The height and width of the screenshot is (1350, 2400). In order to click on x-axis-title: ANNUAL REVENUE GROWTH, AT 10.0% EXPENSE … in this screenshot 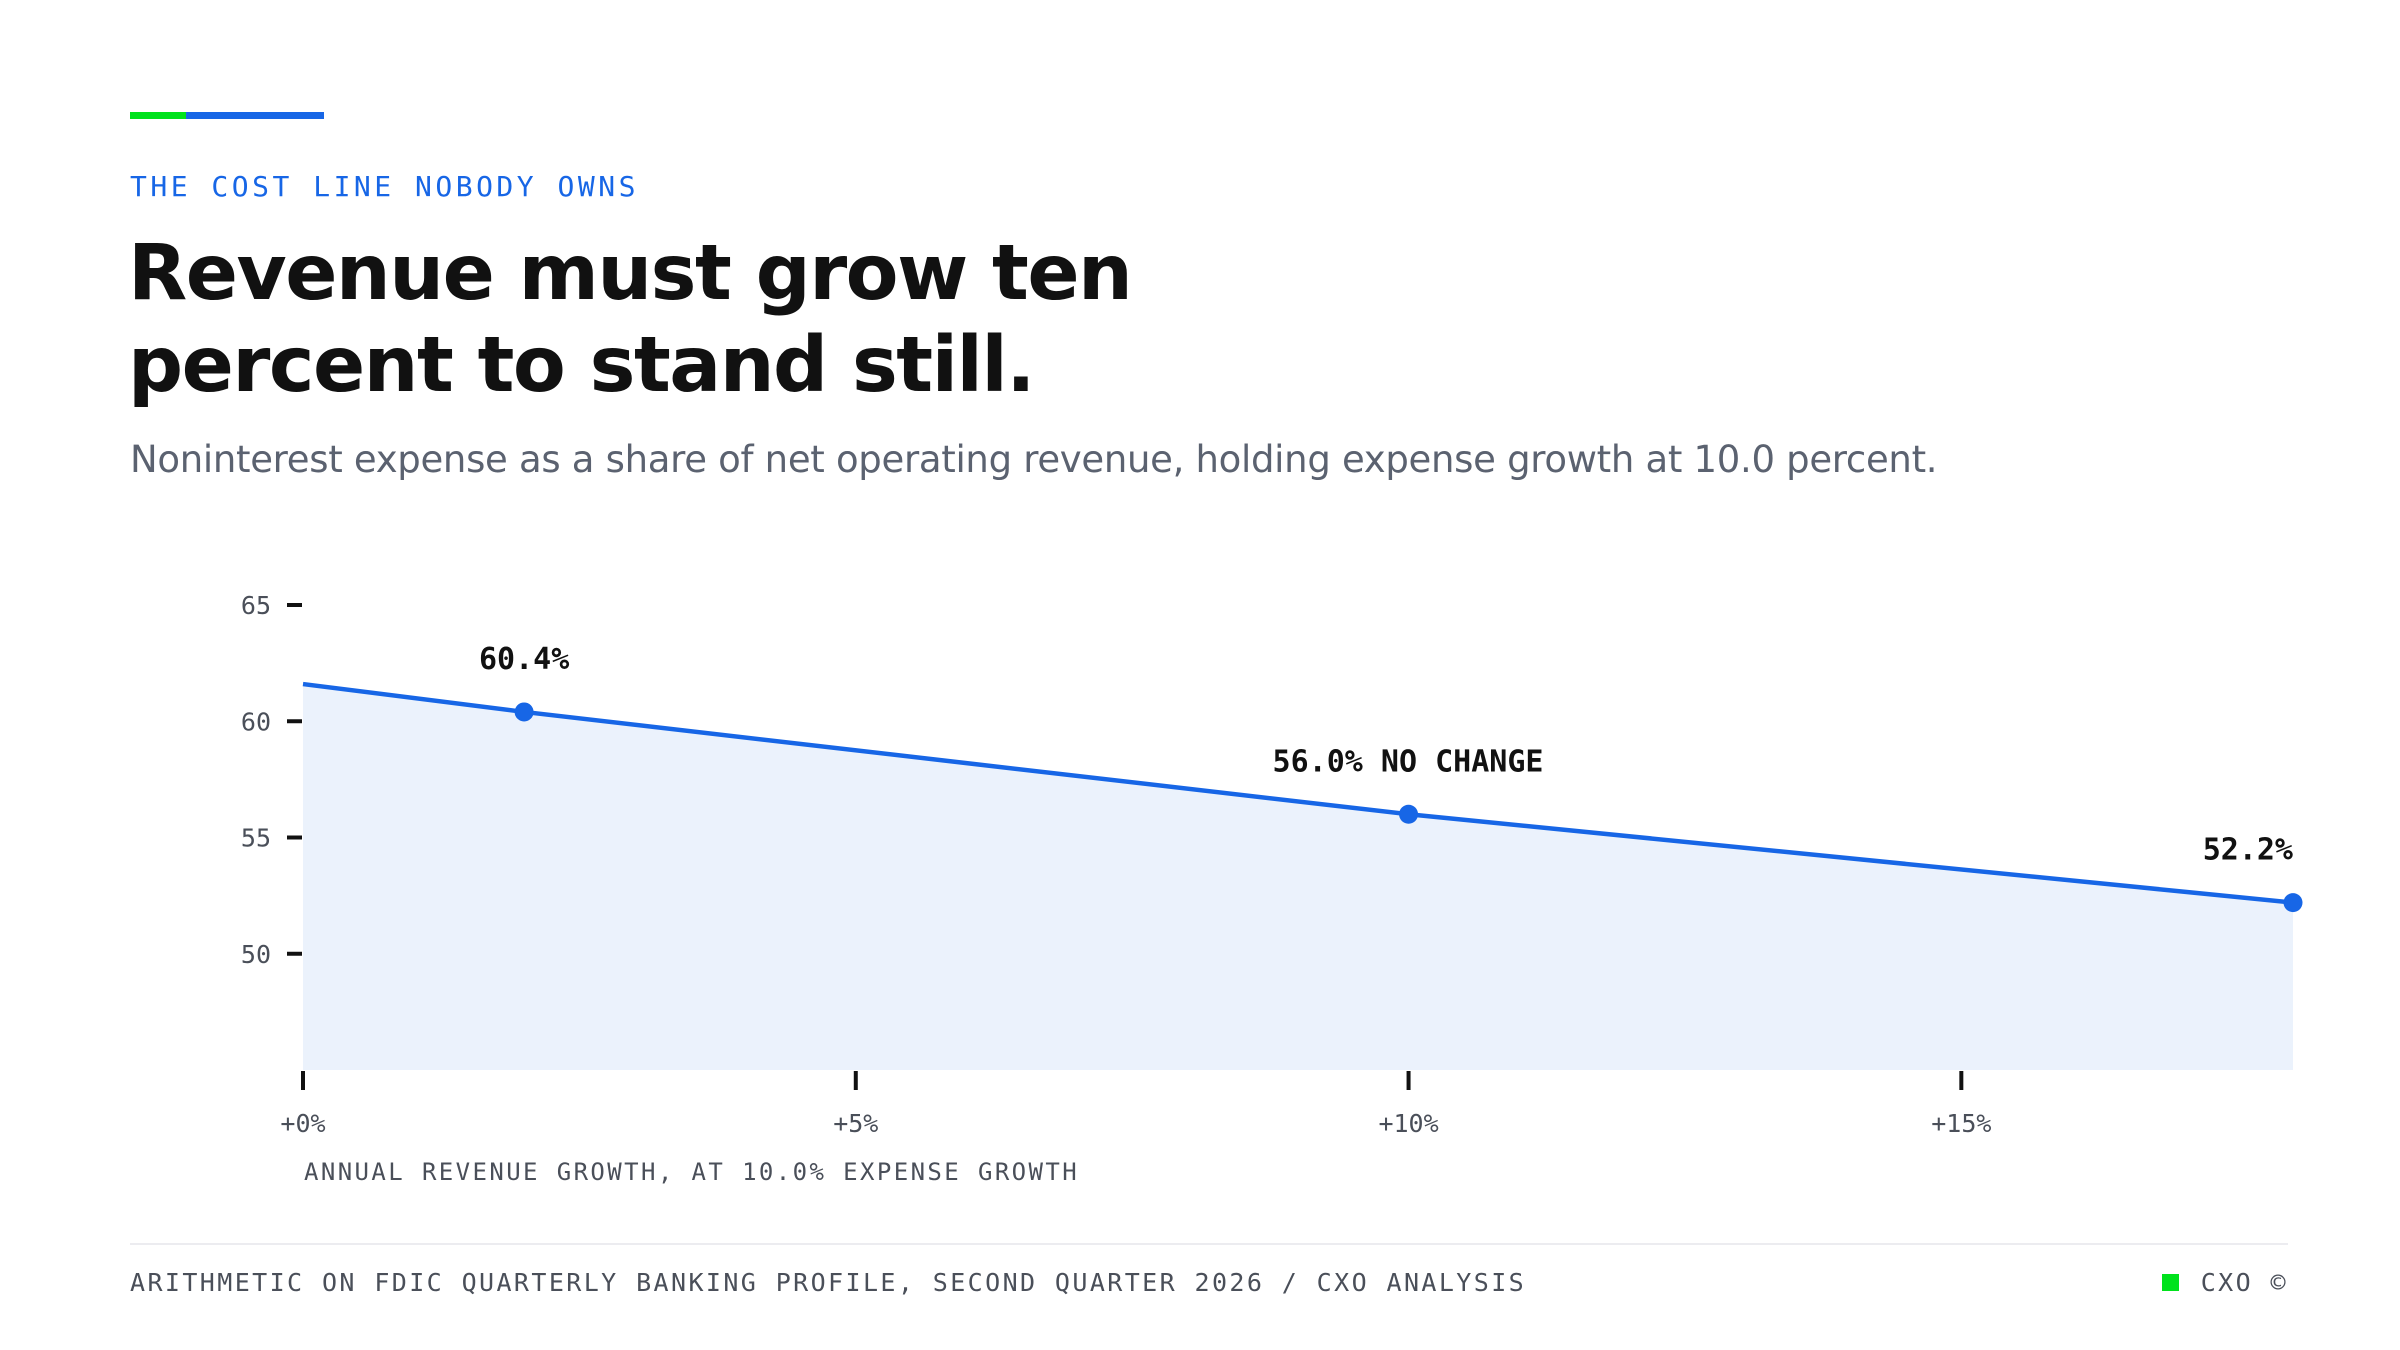, I will do `click(691, 1172)`.